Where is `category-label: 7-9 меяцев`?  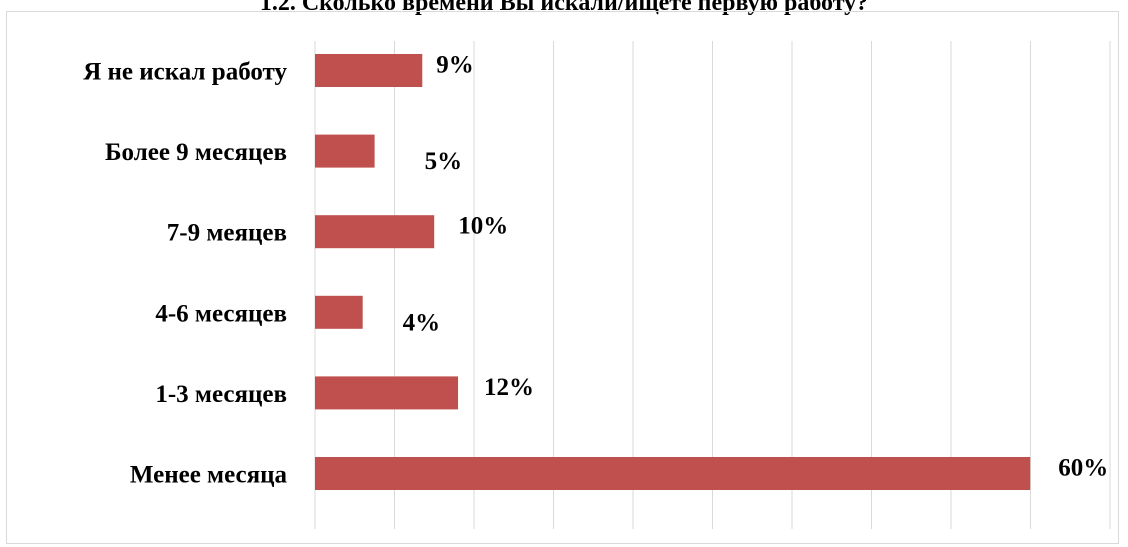 category-label: 7-9 меяцев is located at coordinates (227, 233).